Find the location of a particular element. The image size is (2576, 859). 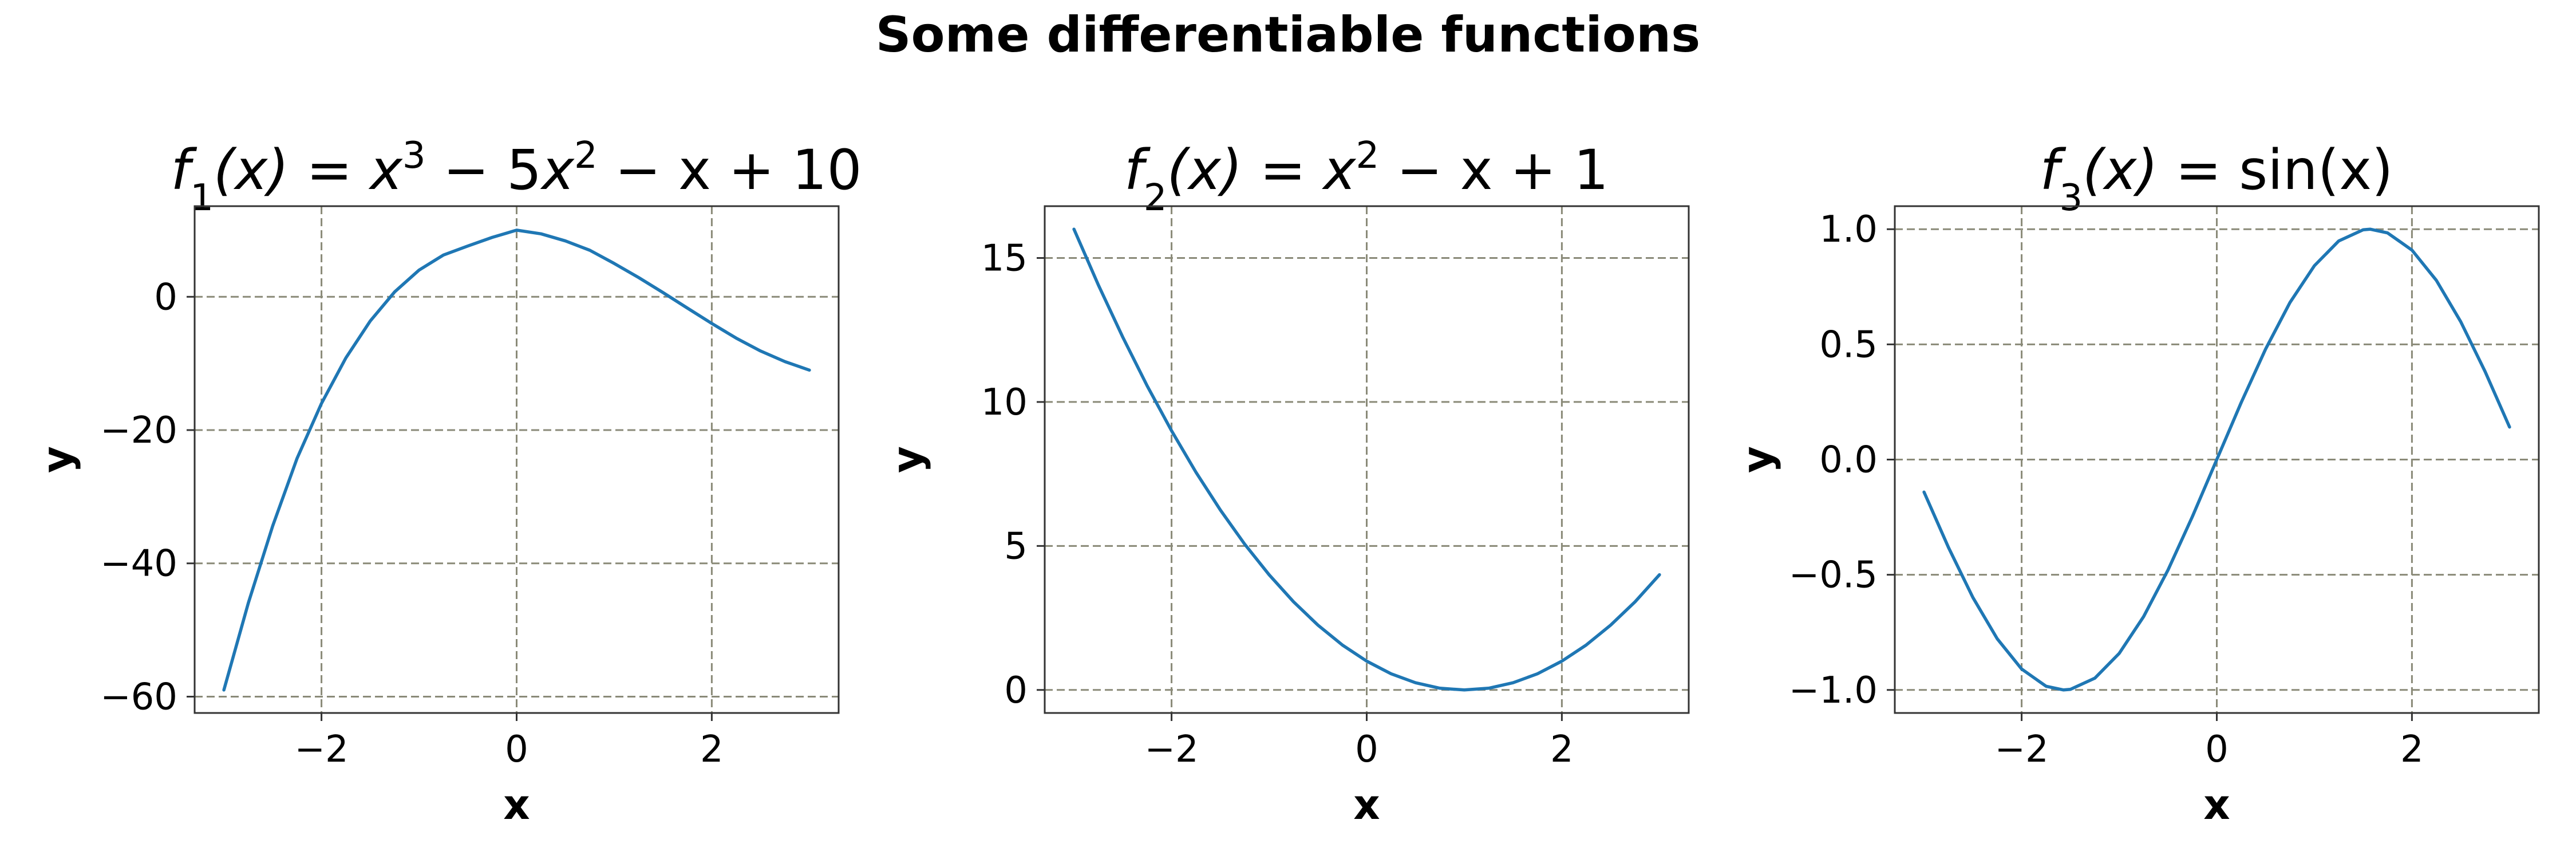

subplot-1-ylabel: y is located at coordinates (57, 459).